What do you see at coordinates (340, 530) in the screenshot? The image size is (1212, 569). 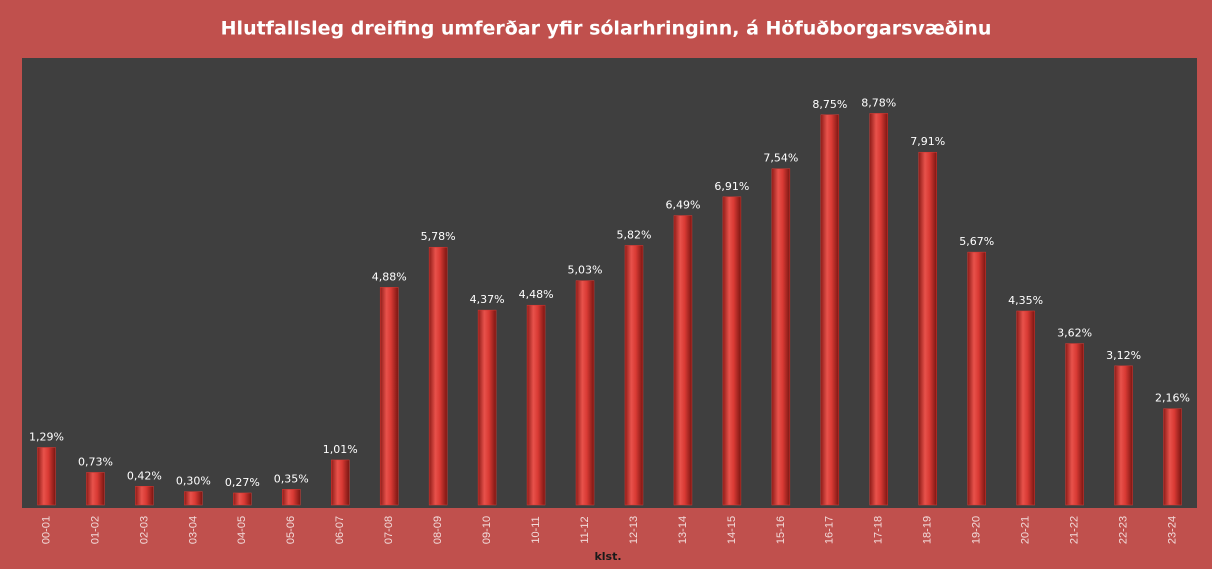 I see `x-tick-label: 06-07` at bounding box center [340, 530].